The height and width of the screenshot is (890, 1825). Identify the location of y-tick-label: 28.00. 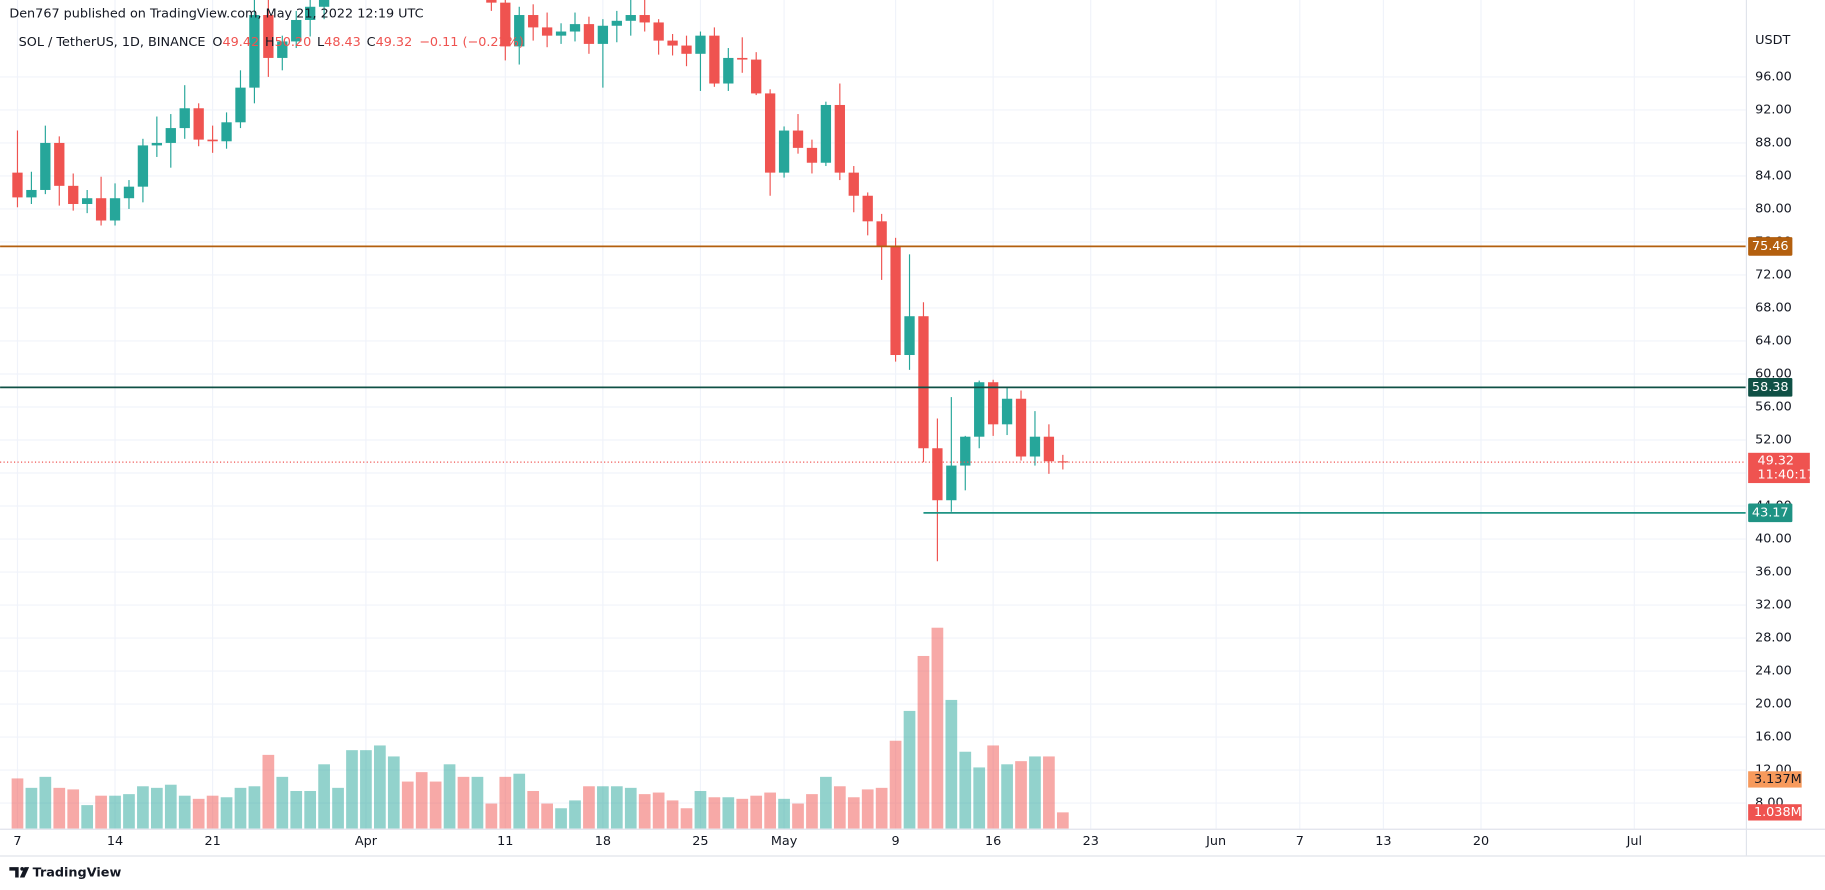
(1773, 638).